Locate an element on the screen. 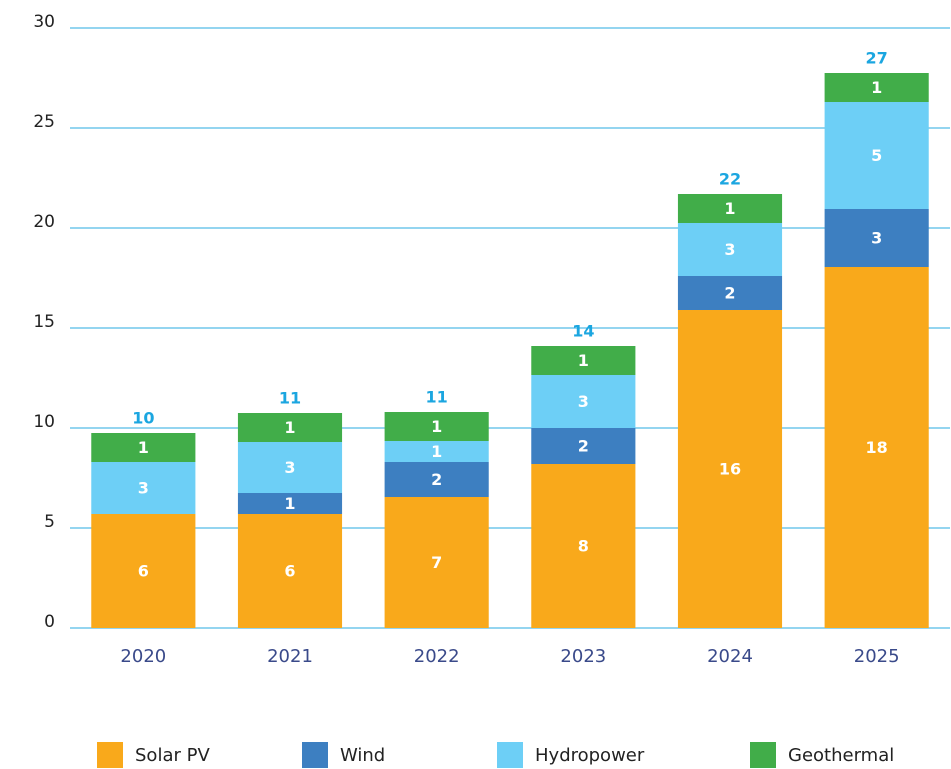 This screenshot has height=769, width=951. total-label: 22 is located at coordinates (730, 179).